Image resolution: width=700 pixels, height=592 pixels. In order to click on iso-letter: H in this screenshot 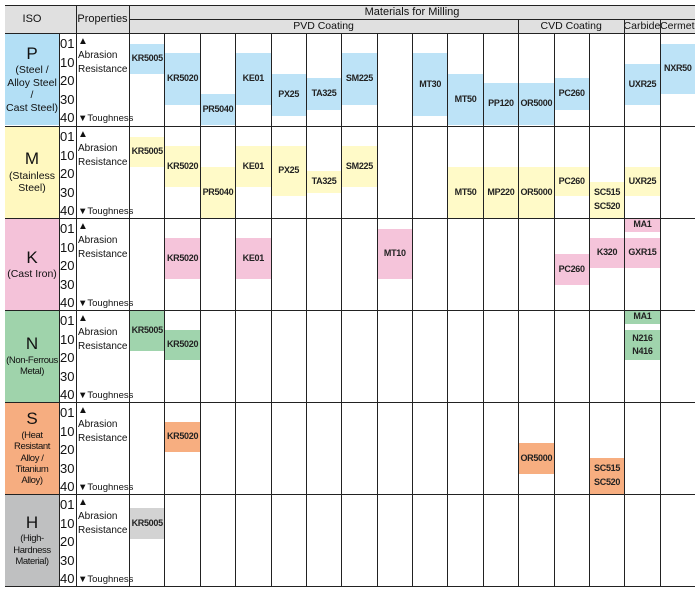, I will do `click(32, 522)`.